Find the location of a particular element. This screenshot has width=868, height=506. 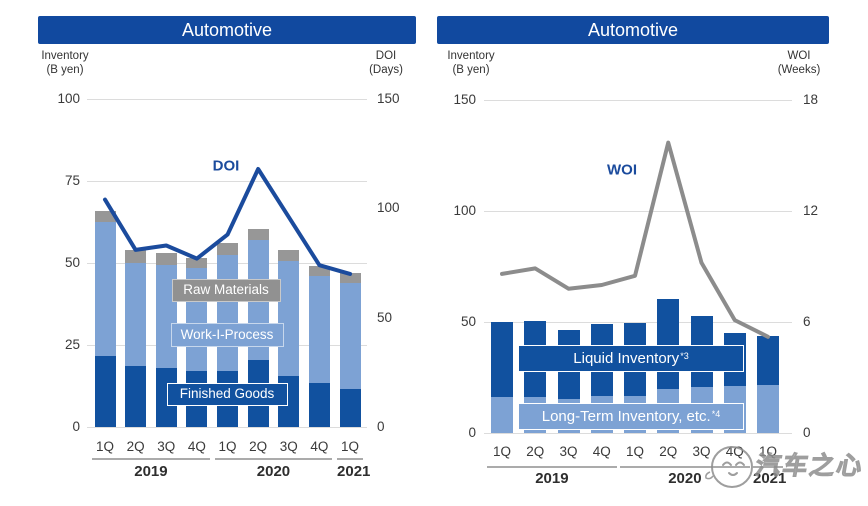

series-label: Liquid Inventory *3 is located at coordinates (631, 358).